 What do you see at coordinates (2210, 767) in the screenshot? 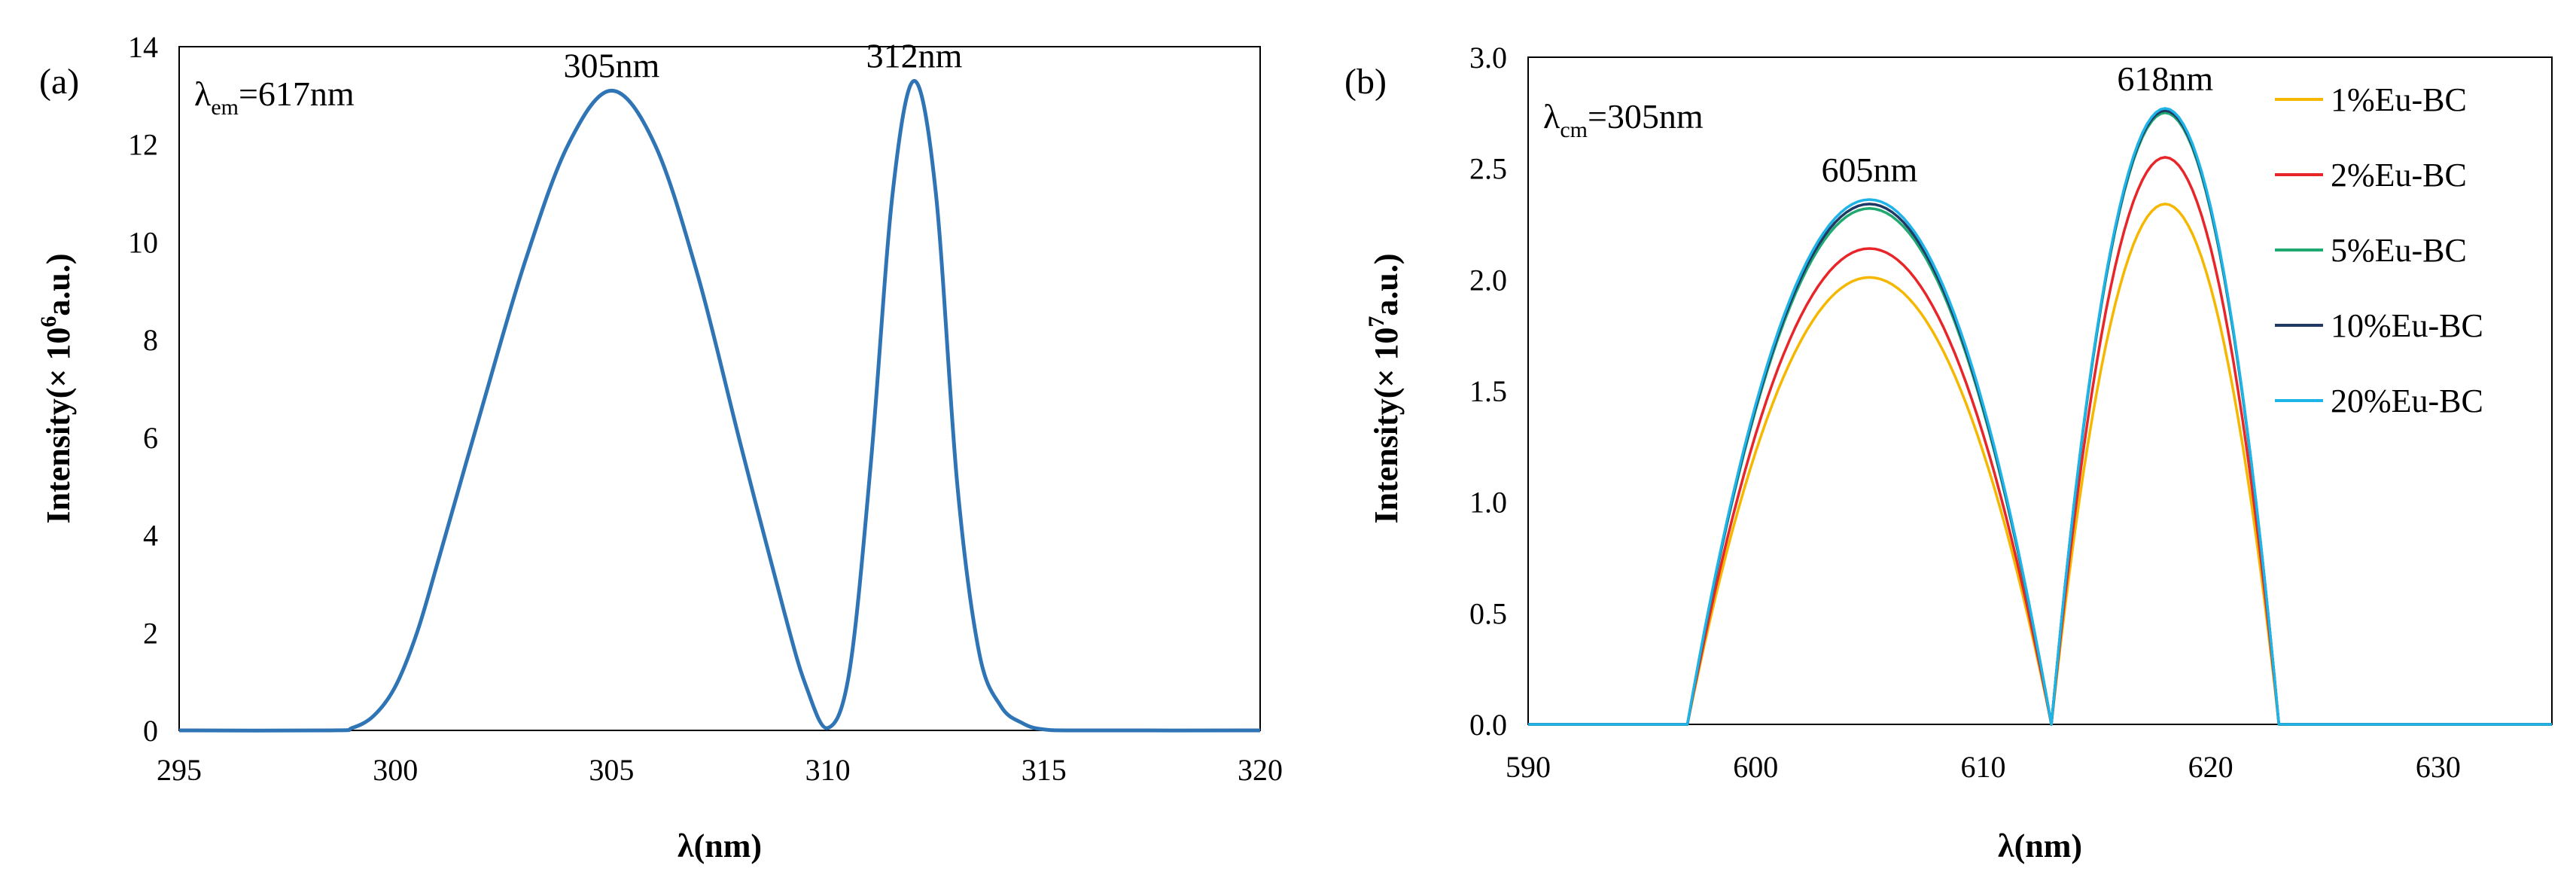
I see `panel-b-x-tick-label: 620` at bounding box center [2210, 767].